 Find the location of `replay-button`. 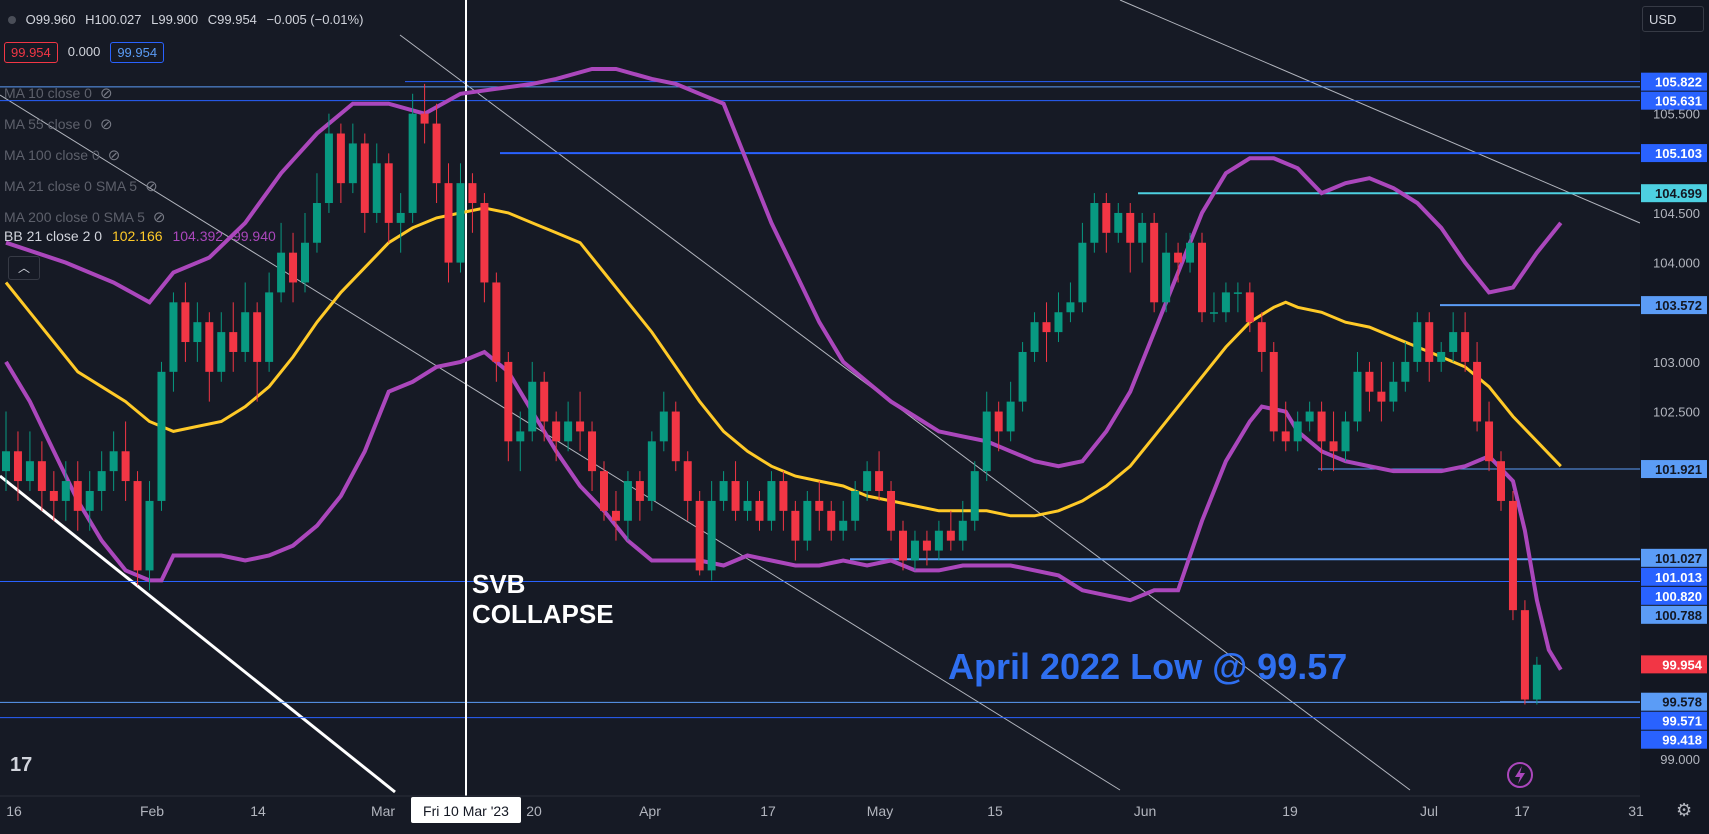

replay-button is located at coordinates (1520, 775).